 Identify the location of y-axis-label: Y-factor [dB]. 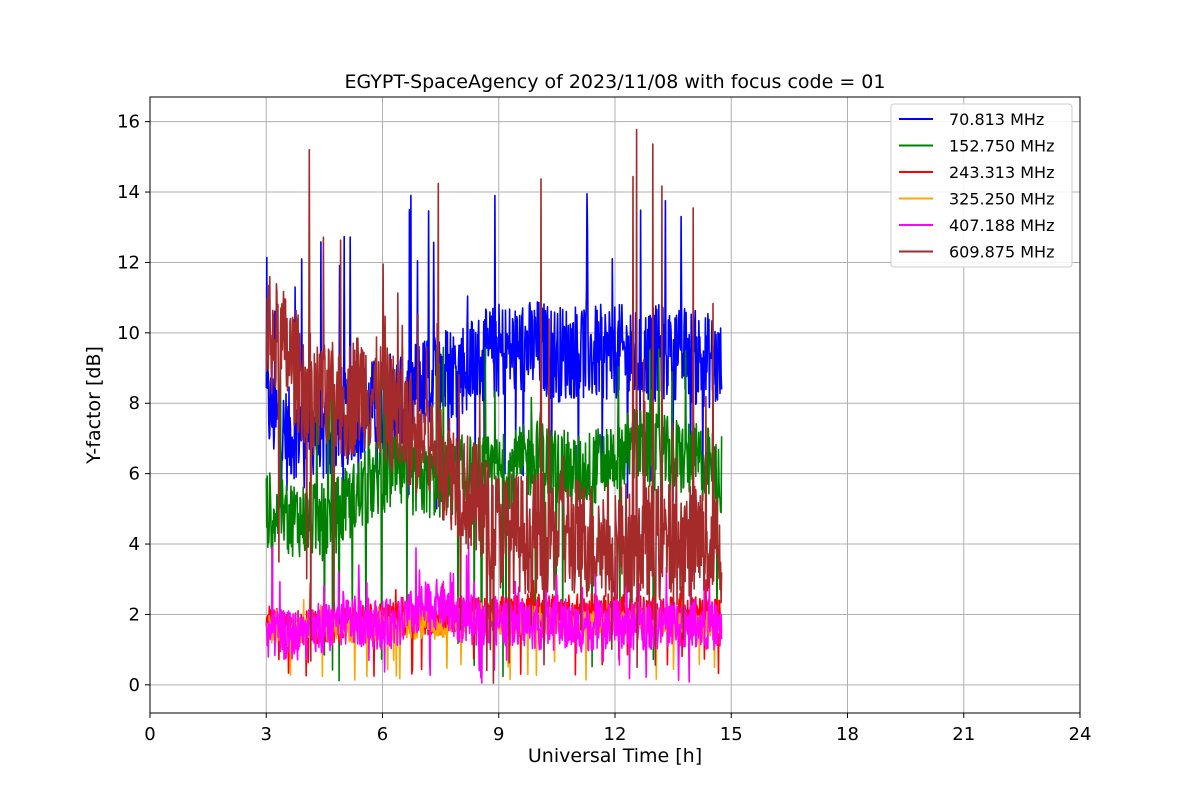
(94, 405).